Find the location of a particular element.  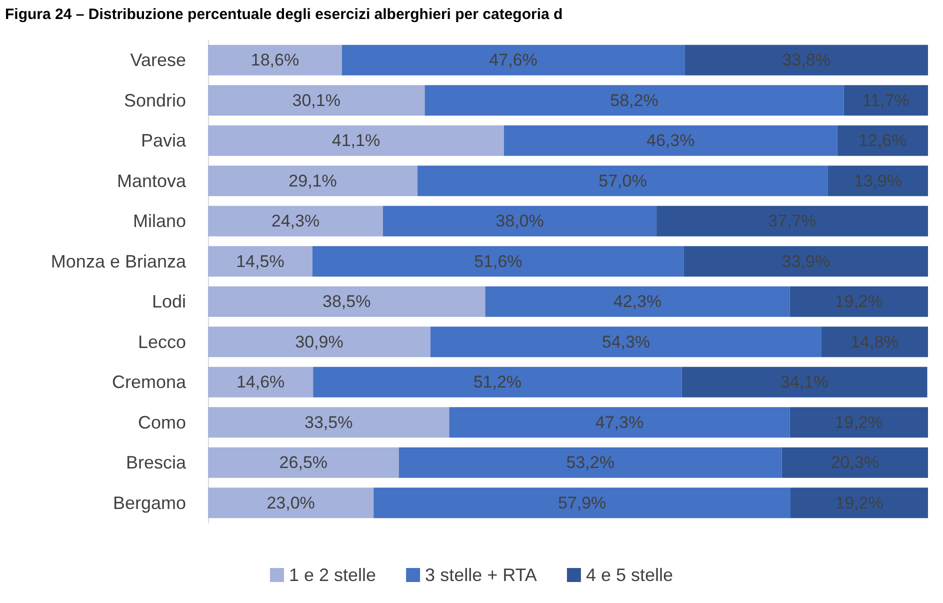

data-label: 41,1% is located at coordinates (356, 140).